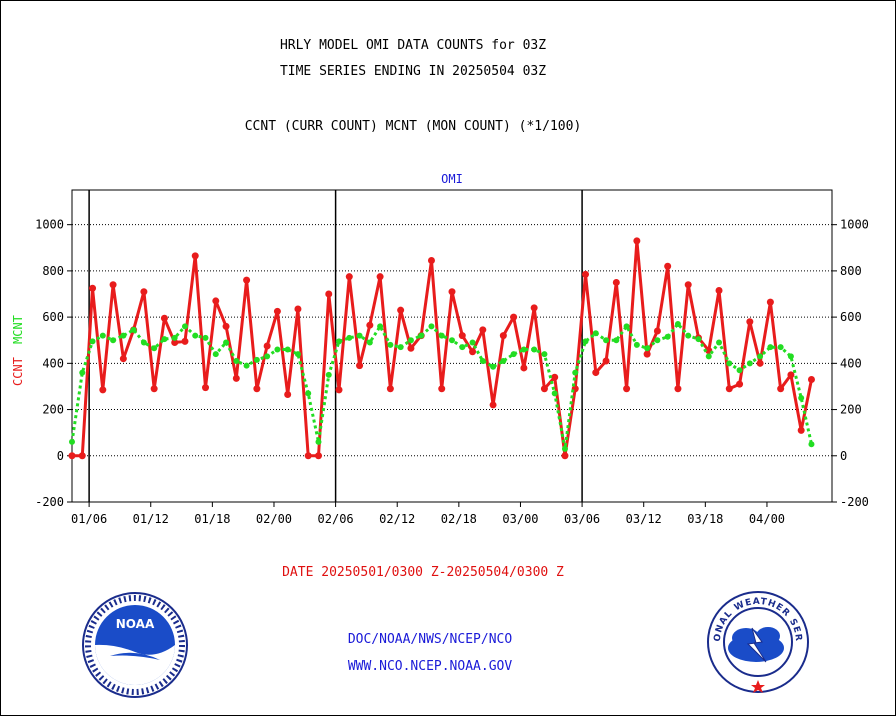  I want to click on chart-title-line-1: HRLY MODEL OMI DATA COUNTS for 03Z, so click(413, 45).